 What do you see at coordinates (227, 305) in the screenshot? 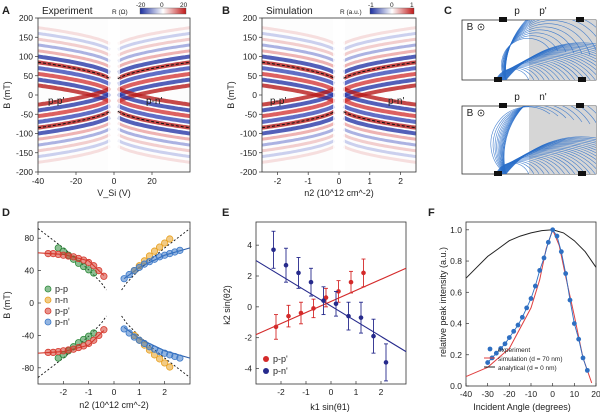
I see `panel-e-ylabel: k2 sin(θ2)` at bounding box center [227, 305].